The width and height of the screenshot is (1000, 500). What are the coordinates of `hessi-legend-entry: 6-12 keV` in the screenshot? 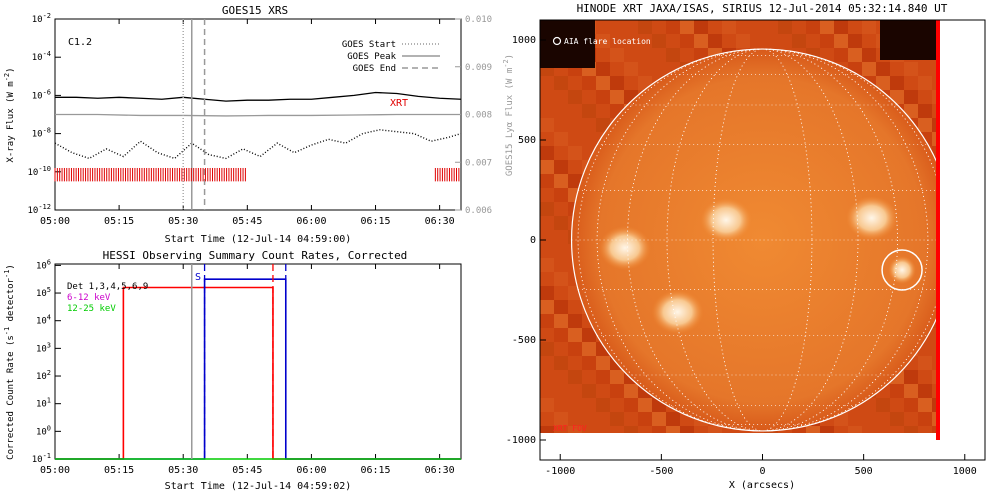 It's located at (89, 298).